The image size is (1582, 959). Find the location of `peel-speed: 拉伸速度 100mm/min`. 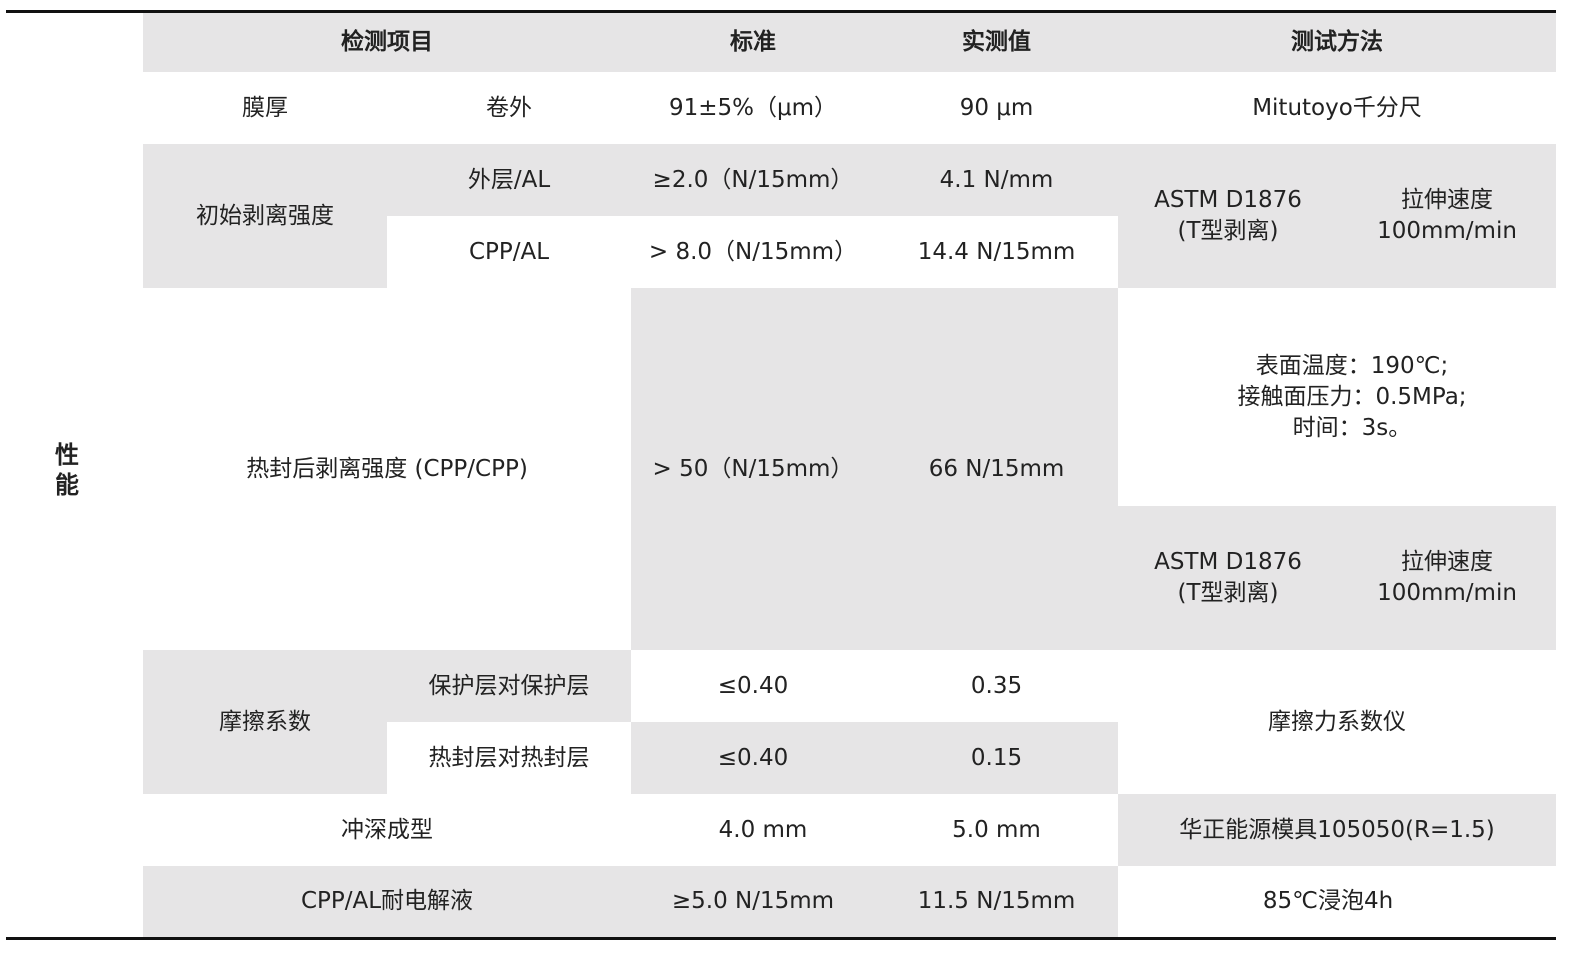

peel-speed: 拉伸速度 100mm/min is located at coordinates (1447, 216).